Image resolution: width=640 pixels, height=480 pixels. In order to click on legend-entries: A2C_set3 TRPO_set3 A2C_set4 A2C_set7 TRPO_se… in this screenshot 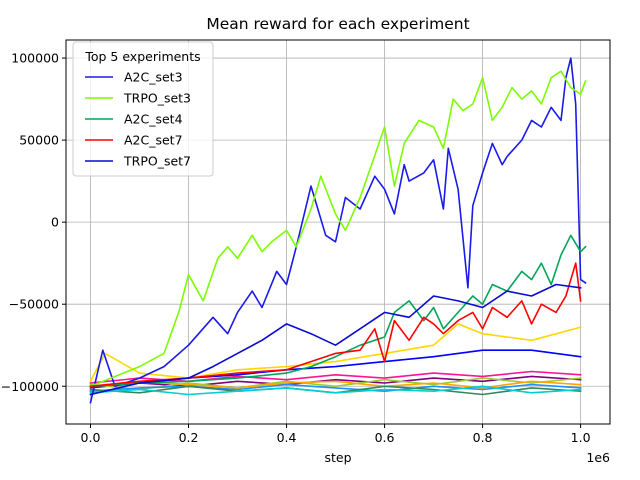, I will do `click(138, 119)`.